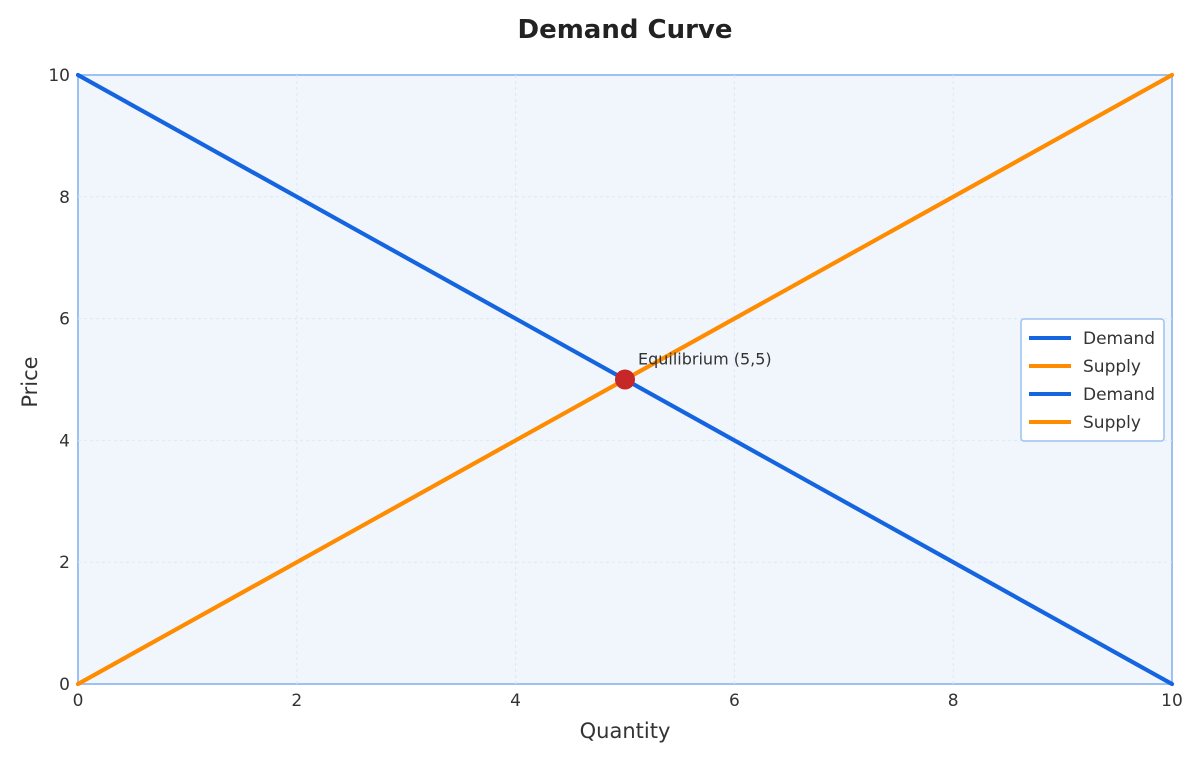  Describe the element at coordinates (64, 685) in the screenshot. I see `y-tick-label: 0` at that location.